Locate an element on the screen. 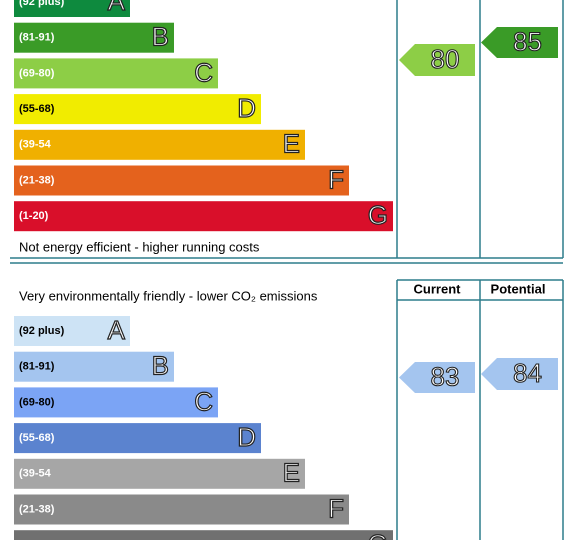  rating-value: 85 is located at coordinates (527, 41).